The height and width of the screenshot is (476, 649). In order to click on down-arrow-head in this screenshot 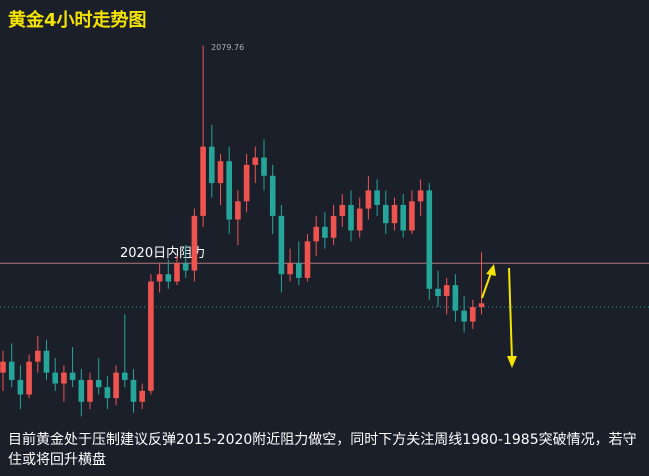, I will do `click(512, 362)`.